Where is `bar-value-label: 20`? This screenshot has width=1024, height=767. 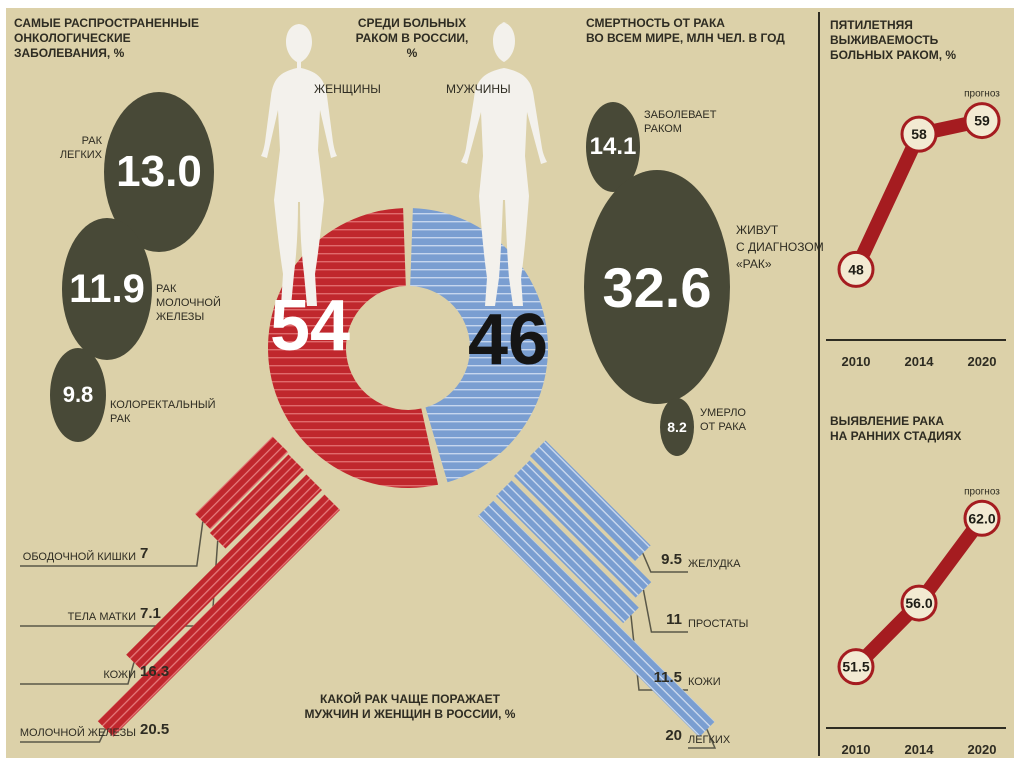
bar-value-label: 20 is located at coordinates (673, 735).